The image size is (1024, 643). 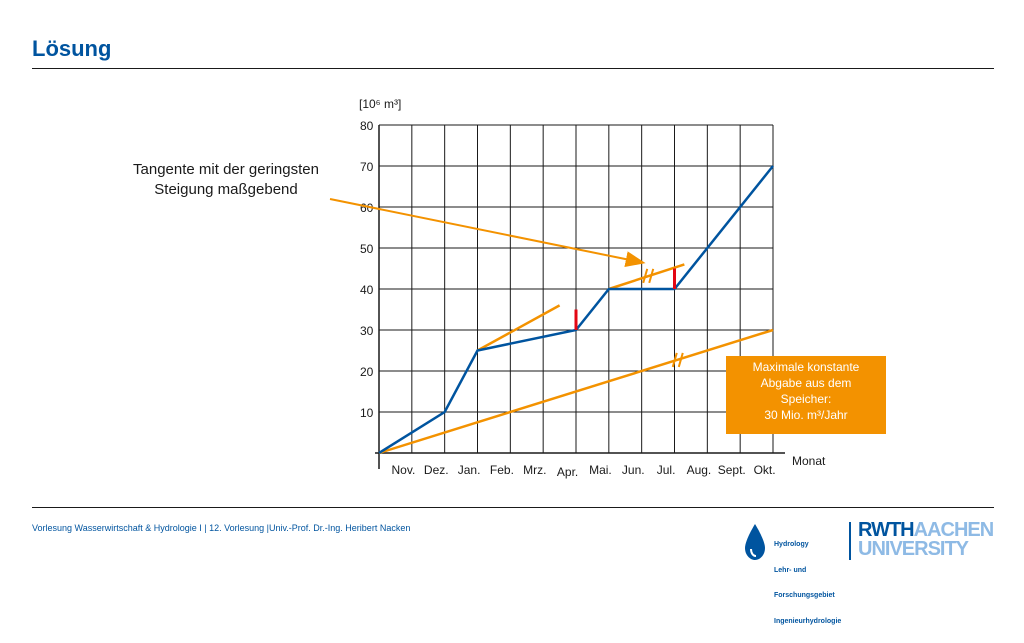 What do you see at coordinates (600, 470) in the screenshot?
I see `x-tick-label: Mai.` at bounding box center [600, 470].